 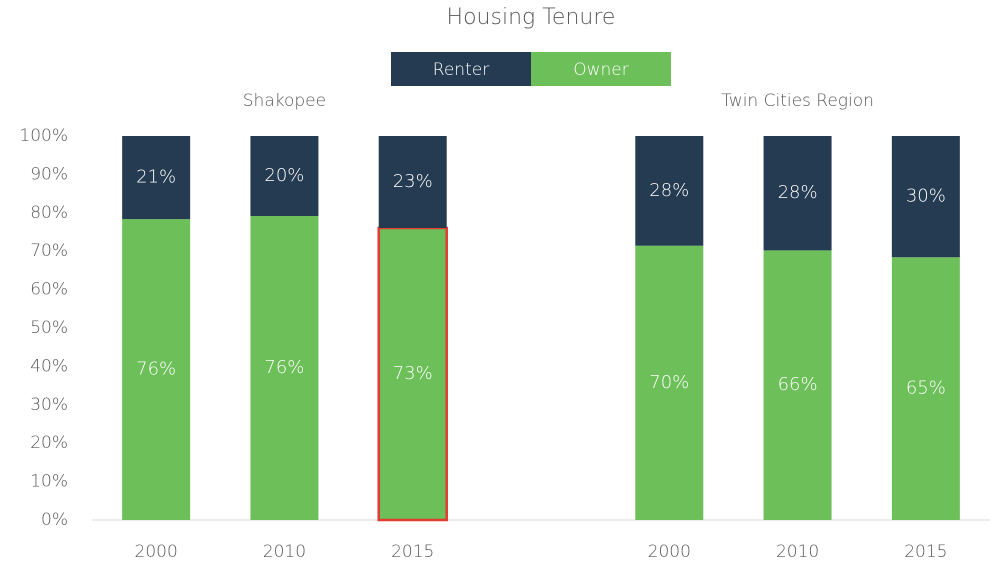 What do you see at coordinates (49, 174) in the screenshot?
I see `y-tick-label: 90%` at bounding box center [49, 174].